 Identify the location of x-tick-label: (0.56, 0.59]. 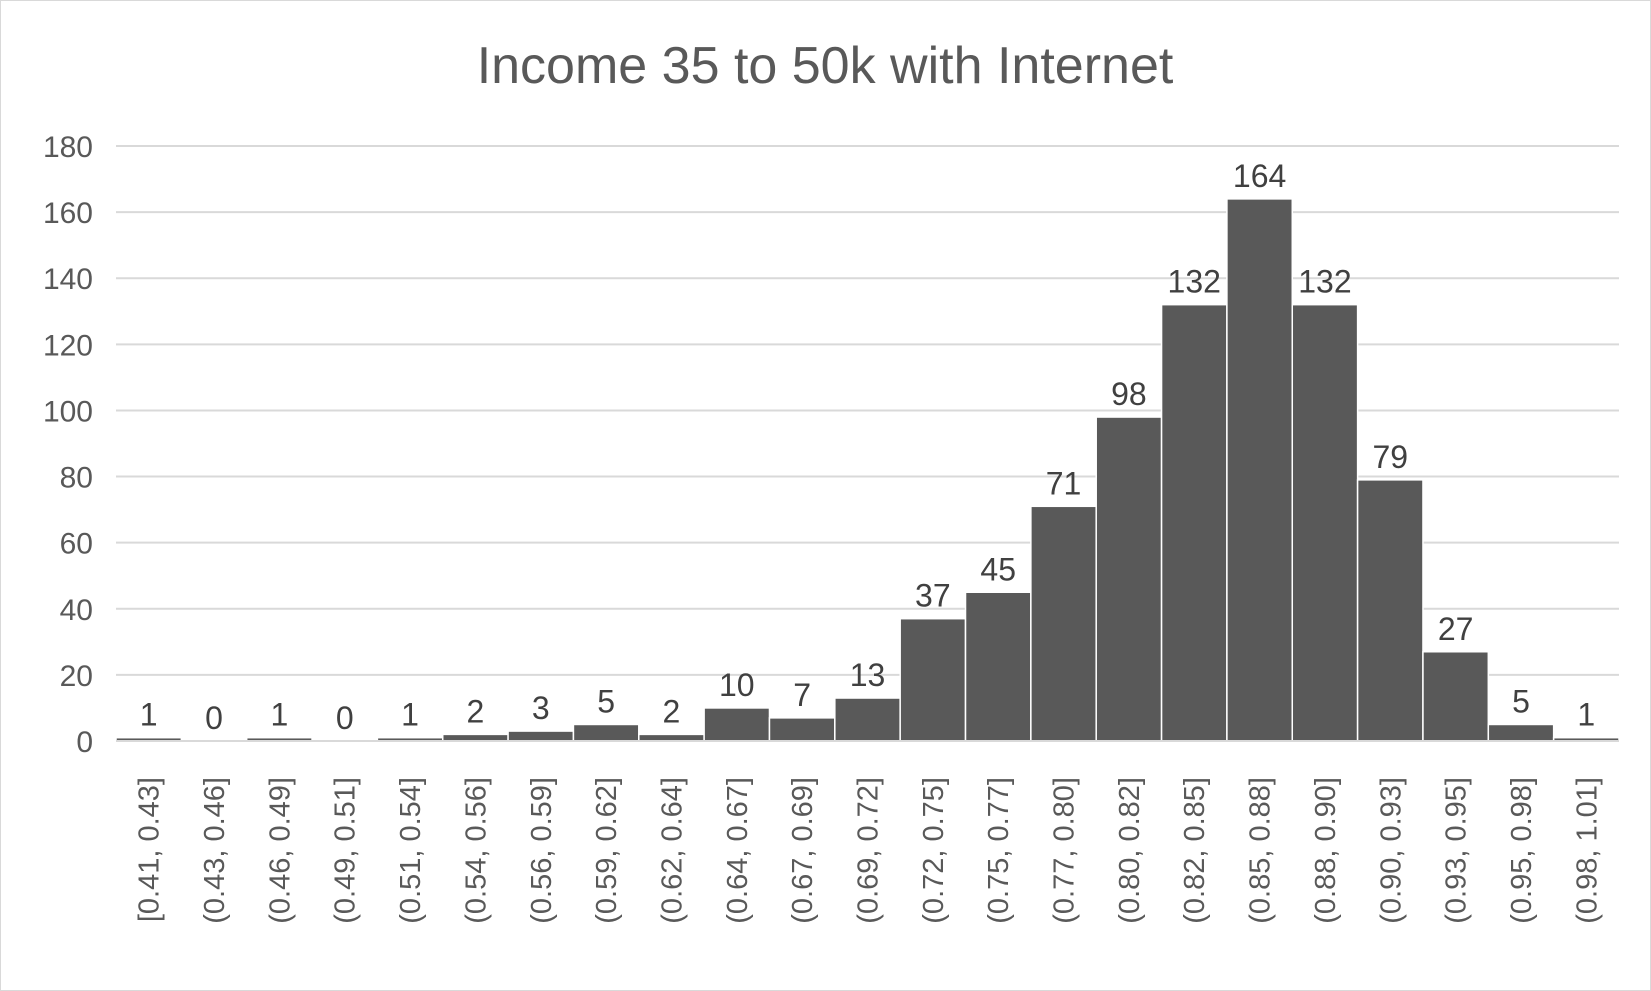
(542, 850).